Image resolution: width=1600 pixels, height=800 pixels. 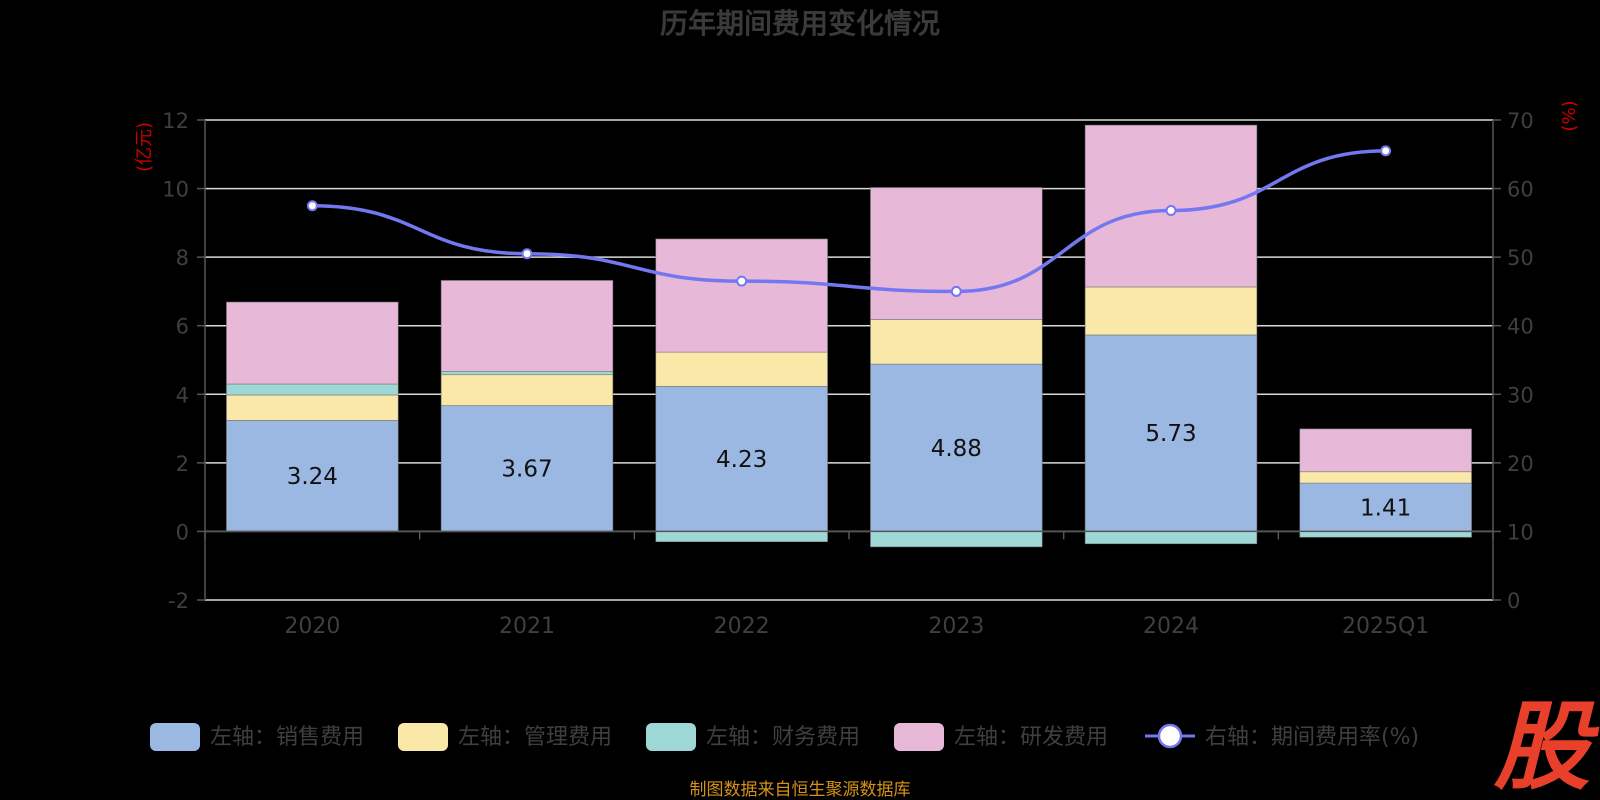 I want to click on bar-segment-s2-2020, so click(x=312, y=389).